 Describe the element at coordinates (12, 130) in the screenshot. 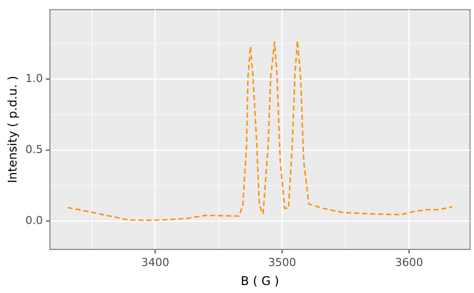

I see `y-axis-title: Intensity ( p.d.u. )` at that location.